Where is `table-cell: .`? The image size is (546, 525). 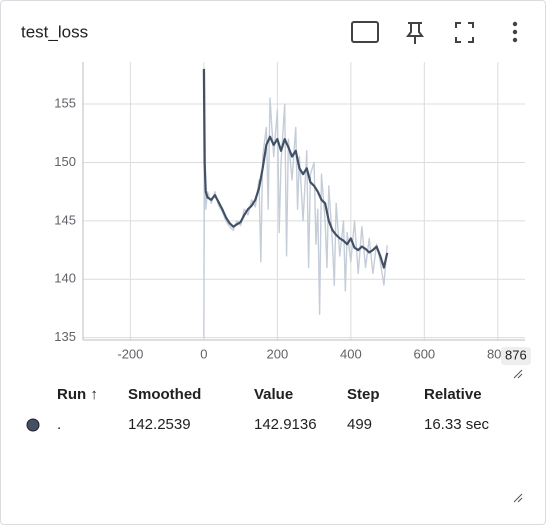 table-cell: . is located at coordinates (59, 424).